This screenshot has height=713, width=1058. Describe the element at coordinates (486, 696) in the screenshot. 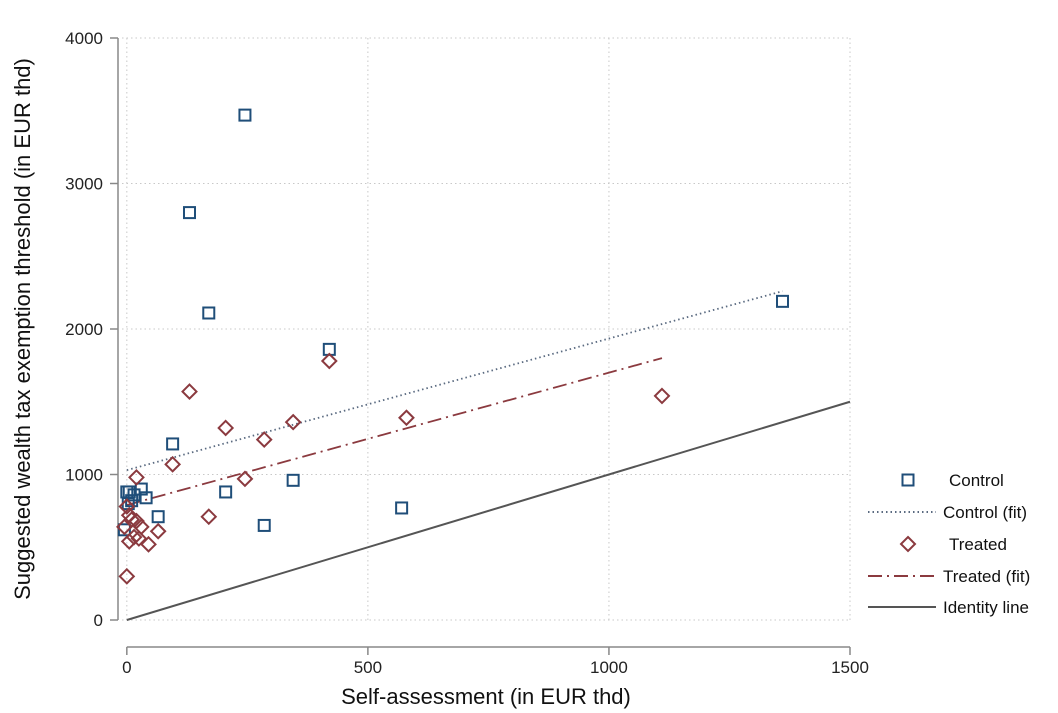

I see `x-axis-title: Self-assessment (in EUR thd)` at that location.